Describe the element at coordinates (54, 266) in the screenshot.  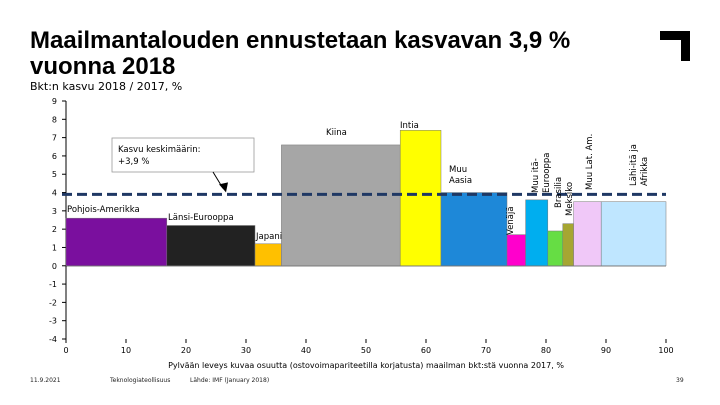
I see `y-tick-label: 0` at that location.